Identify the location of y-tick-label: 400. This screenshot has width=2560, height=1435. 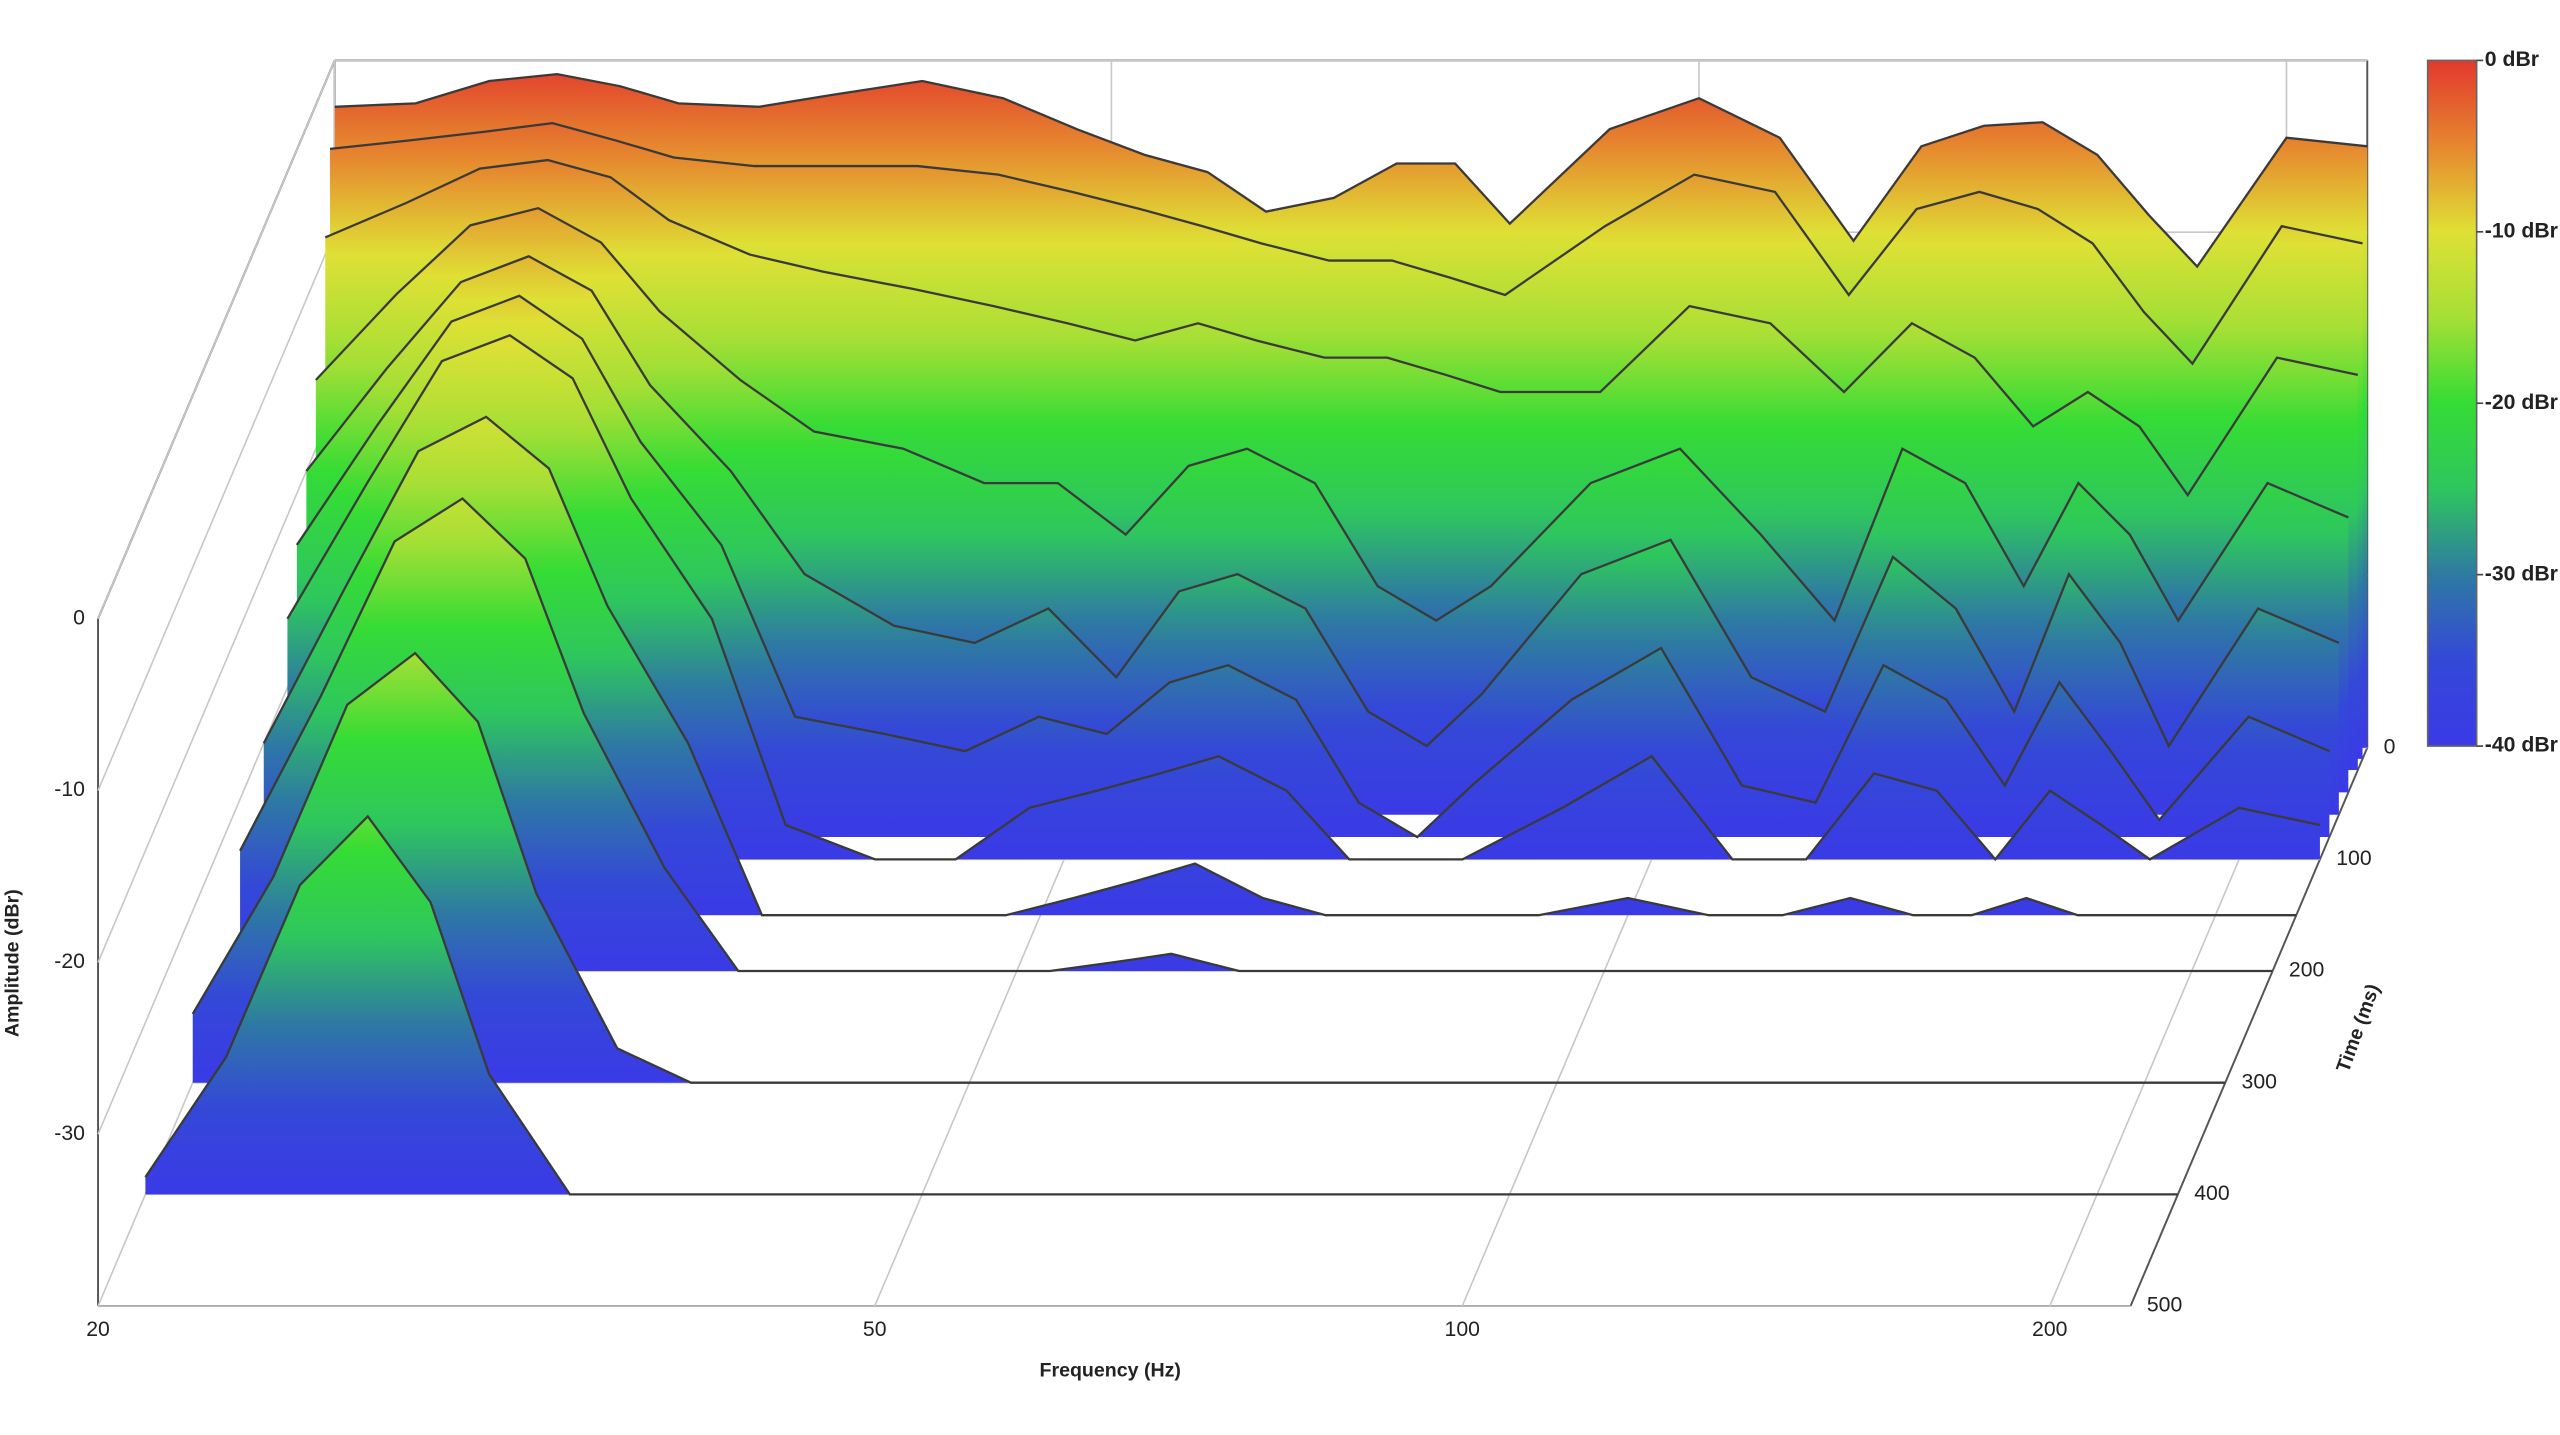
(2211, 1193).